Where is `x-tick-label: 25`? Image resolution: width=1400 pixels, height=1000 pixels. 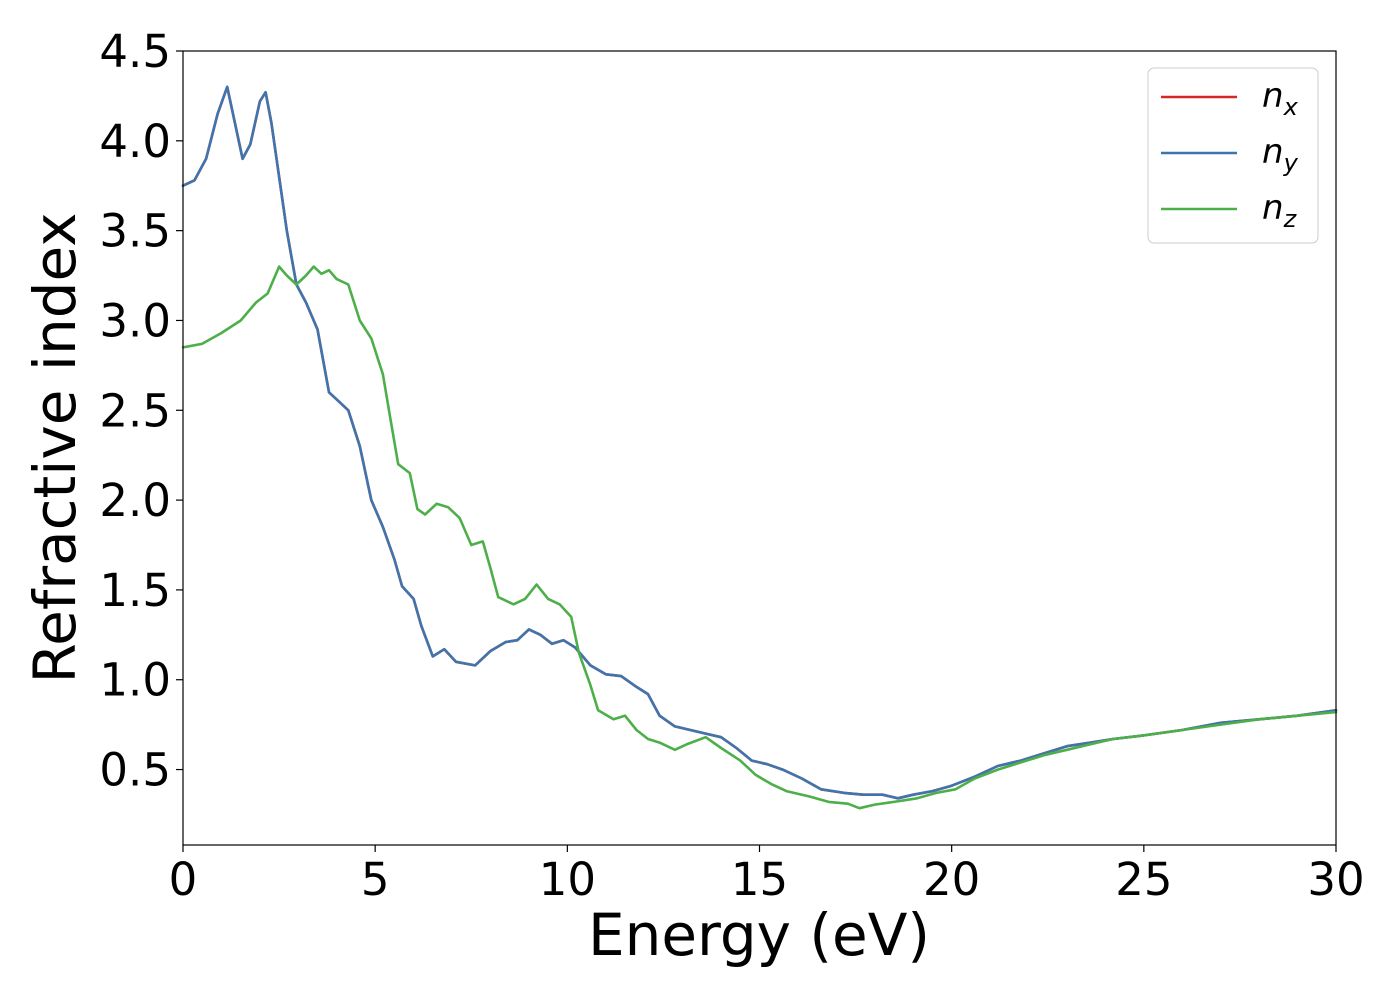 x-tick-label: 25 is located at coordinates (1143, 879).